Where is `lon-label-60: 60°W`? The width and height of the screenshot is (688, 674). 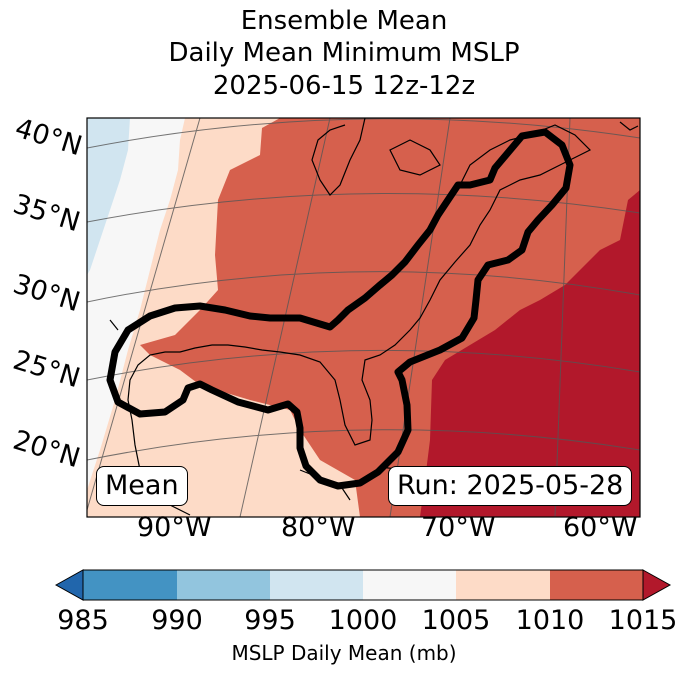
lon-label-60: 60°W is located at coordinates (600, 527).